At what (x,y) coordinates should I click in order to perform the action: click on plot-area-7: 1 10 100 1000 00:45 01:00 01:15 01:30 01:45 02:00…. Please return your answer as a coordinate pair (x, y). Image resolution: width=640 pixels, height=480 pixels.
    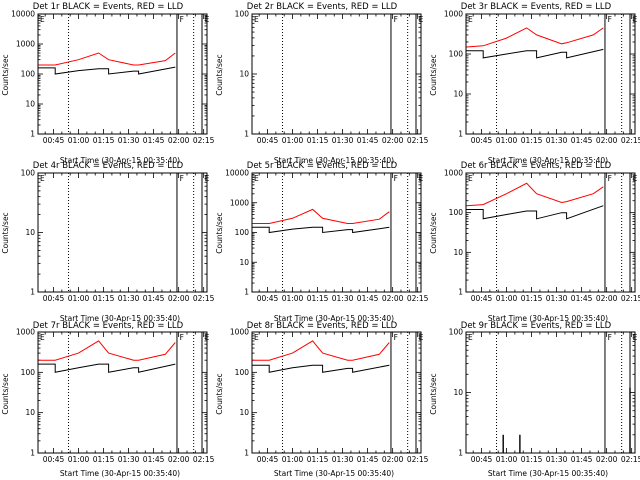
    Looking at the image, I should click on (115, 396).